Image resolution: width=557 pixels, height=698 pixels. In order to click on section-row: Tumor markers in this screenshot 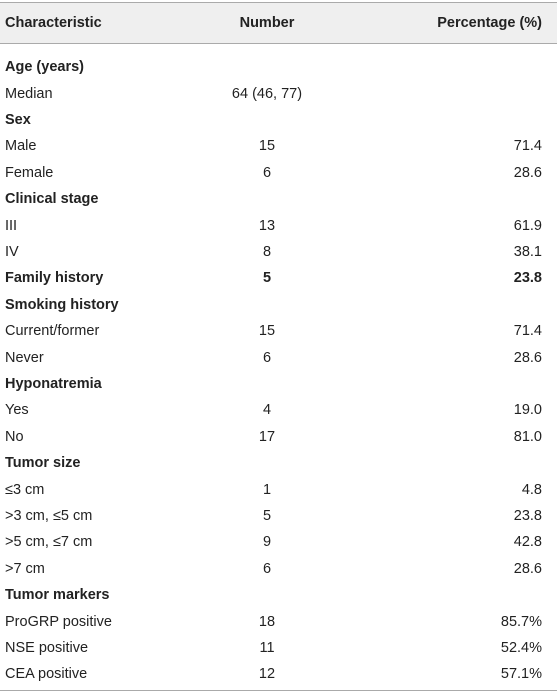, I will do `click(278, 595)`.